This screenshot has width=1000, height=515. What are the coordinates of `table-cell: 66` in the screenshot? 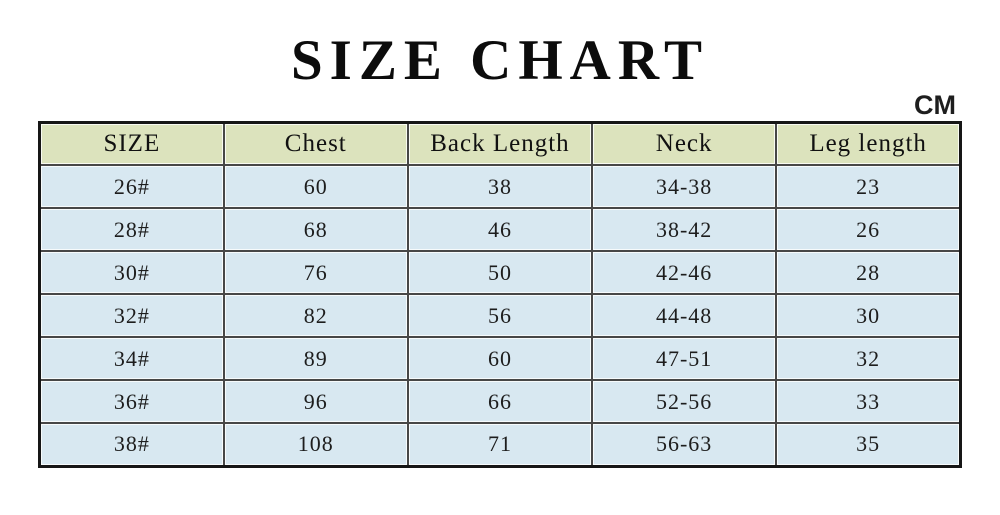 It's located at (500, 402).